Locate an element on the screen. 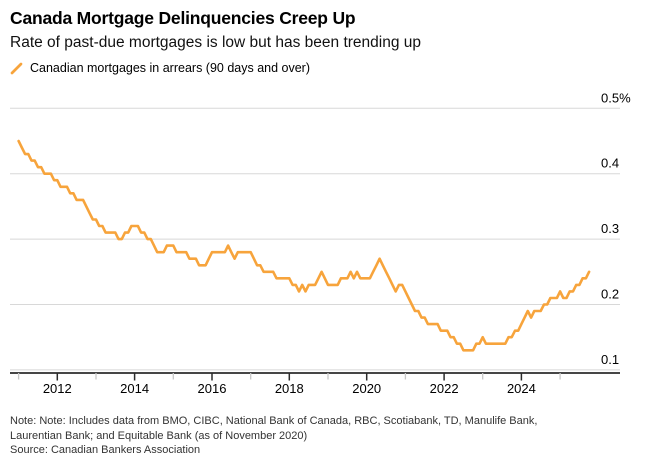 This screenshot has height=464, width=646. y-axis-label: 0.5% is located at coordinates (616, 97).